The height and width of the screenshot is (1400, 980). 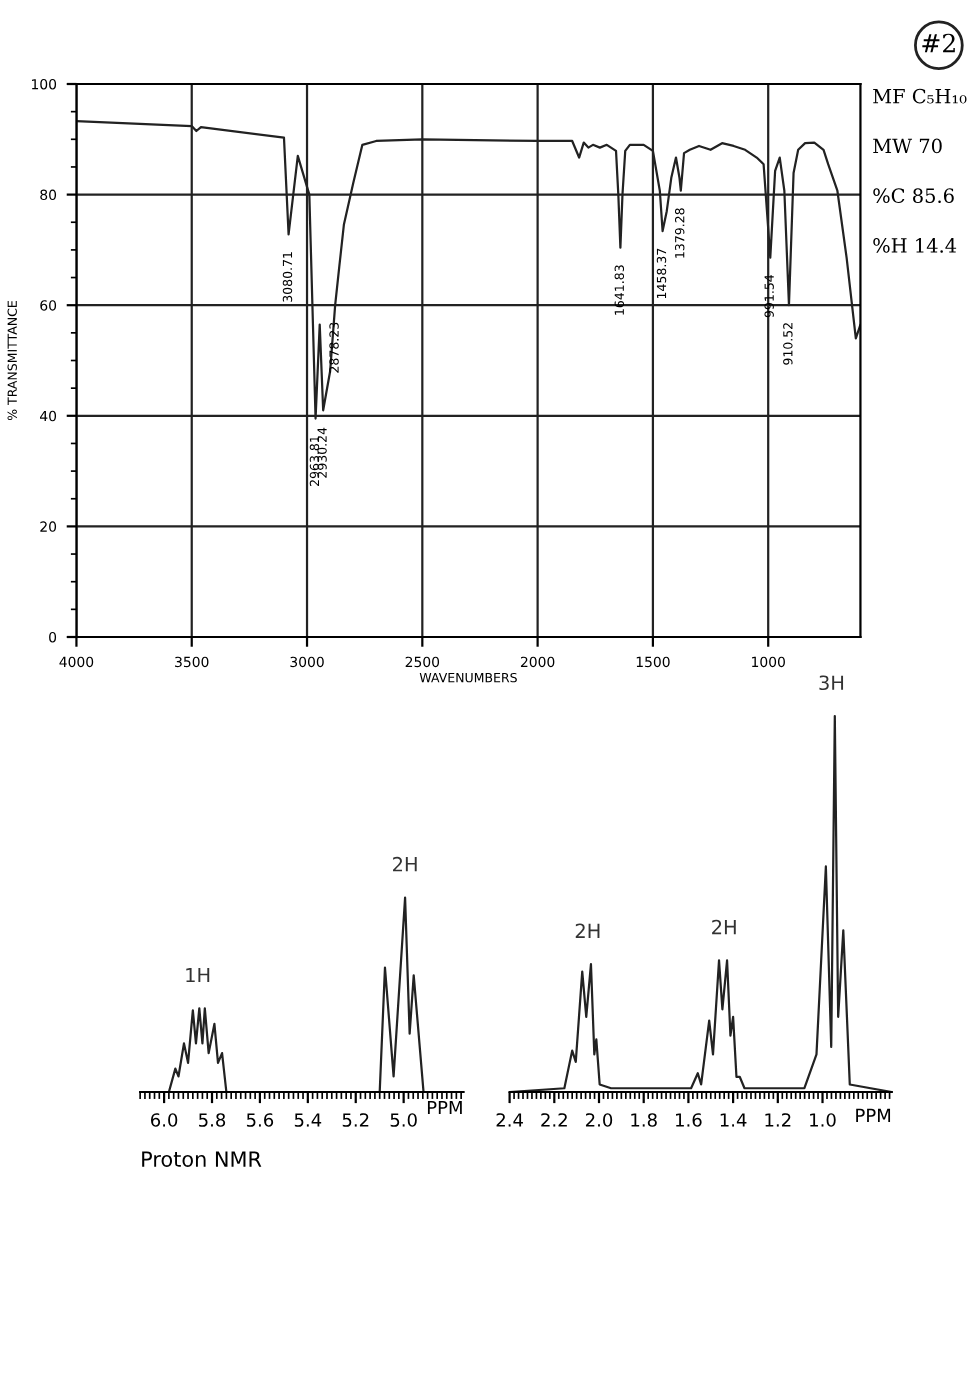 What do you see at coordinates (260, 1120) in the screenshot?
I see `x-tick-label: 5.6` at bounding box center [260, 1120].